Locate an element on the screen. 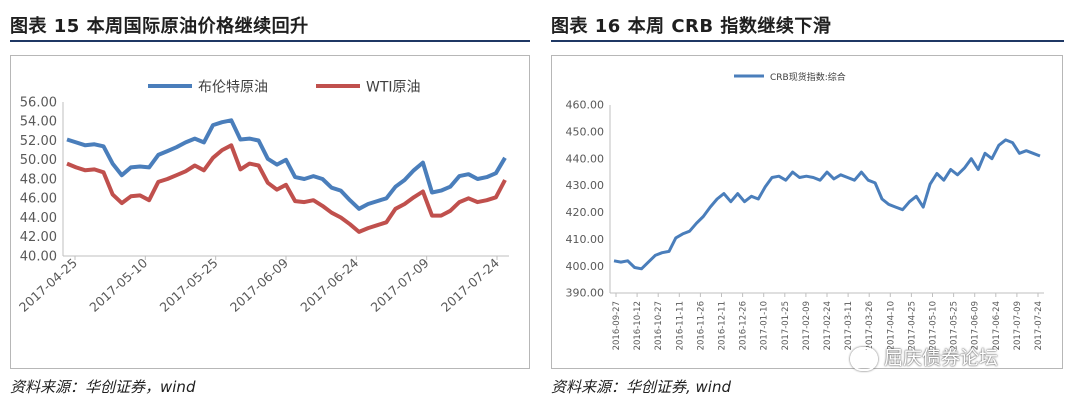  figure-16-title: 图表 16 本周 CRB 指数继续下滑 is located at coordinates (691, 26).